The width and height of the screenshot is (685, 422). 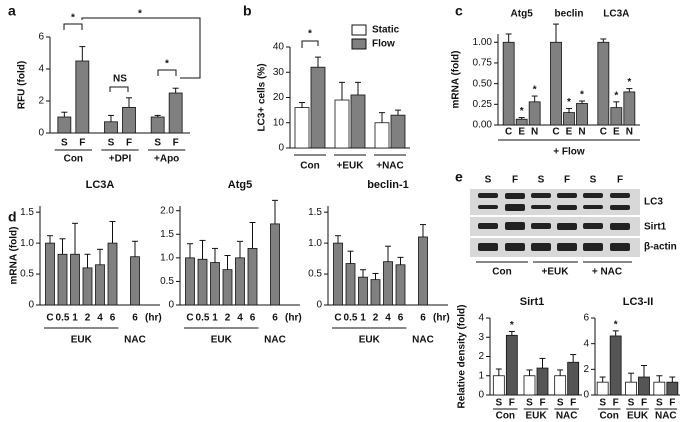 I want to click on category-label: Con, so click(x=309, y=166).